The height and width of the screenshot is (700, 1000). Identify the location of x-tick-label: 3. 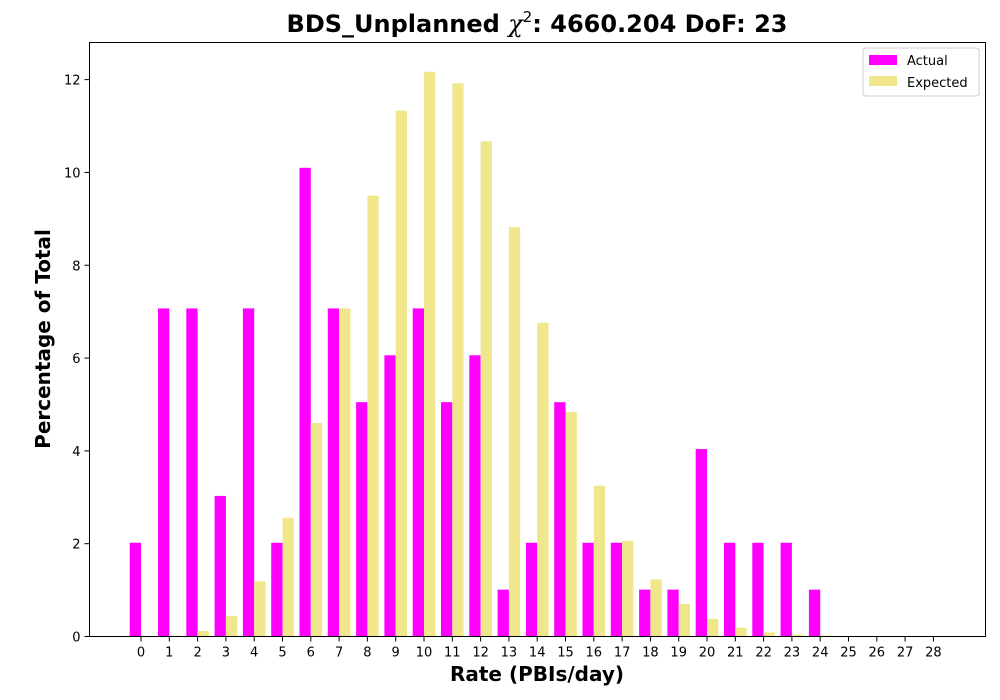
(226, 653).